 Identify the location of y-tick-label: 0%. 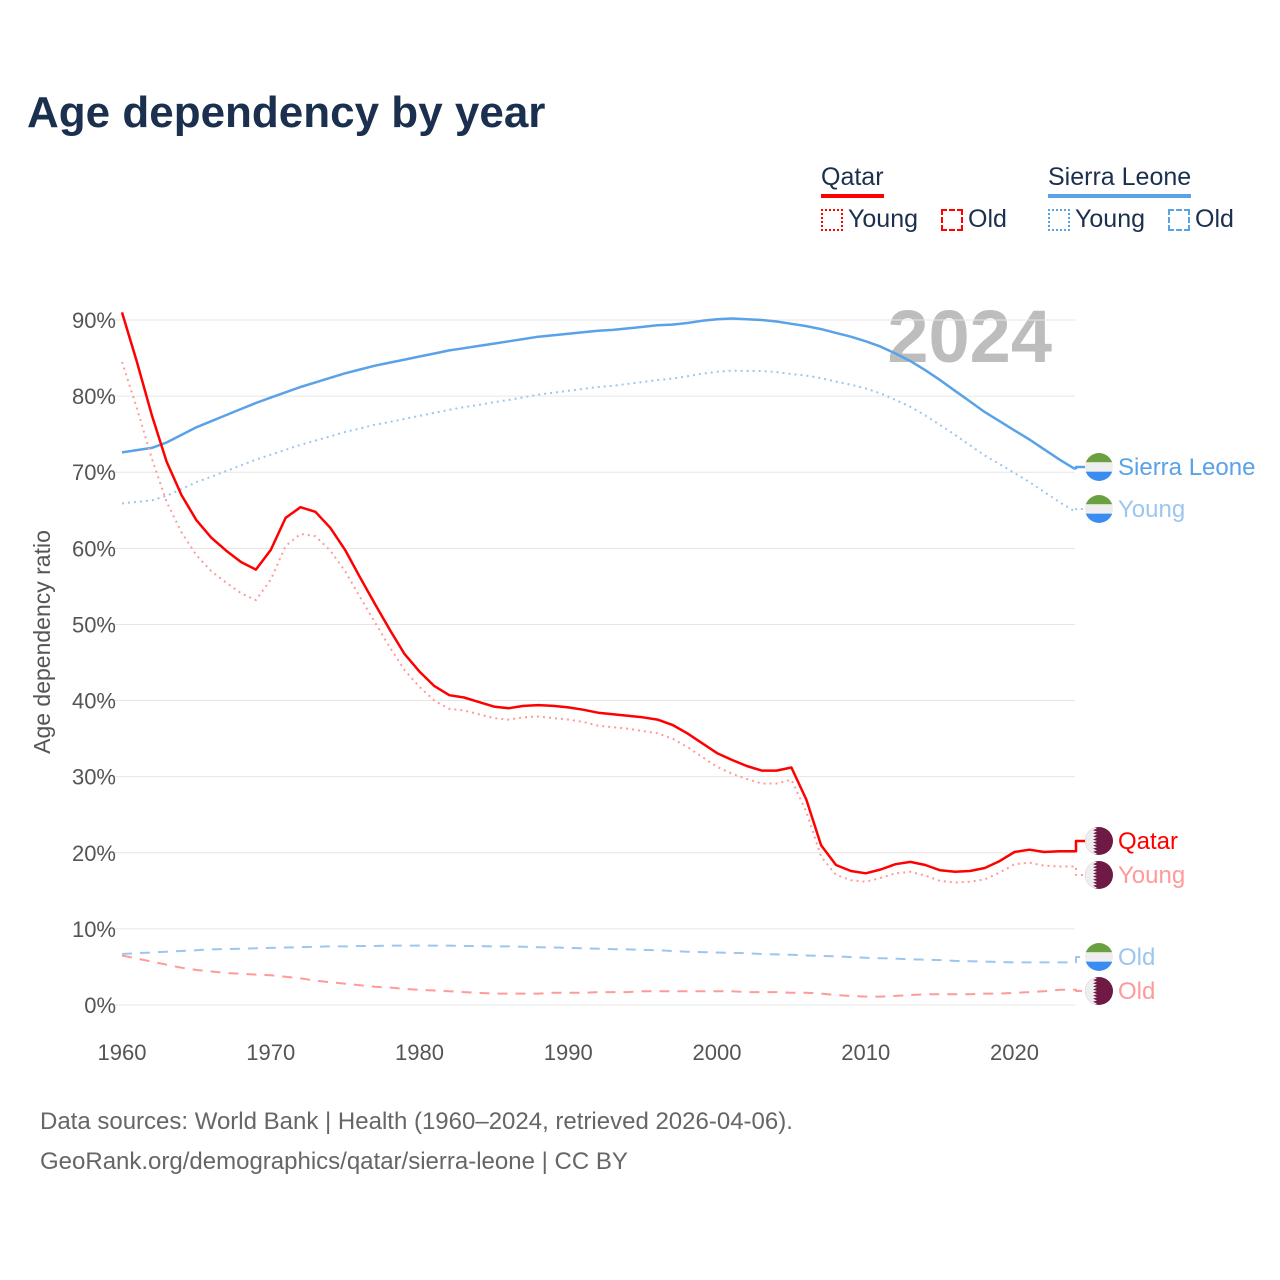
(100, 1005).